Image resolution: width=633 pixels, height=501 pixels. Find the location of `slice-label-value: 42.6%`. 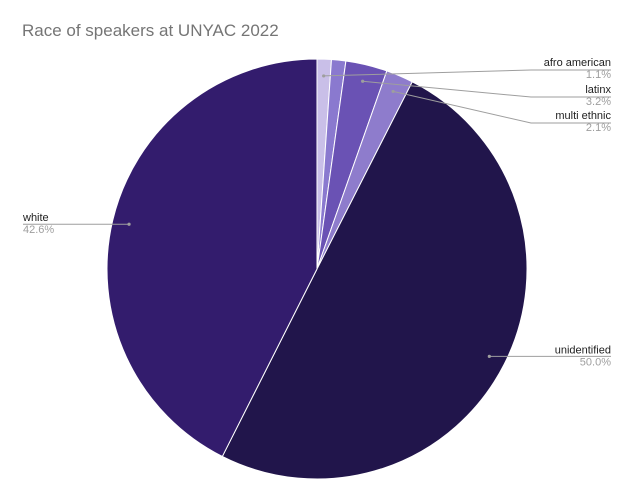

slice-label-value: 42.6% is located at coordinates (38, 230).